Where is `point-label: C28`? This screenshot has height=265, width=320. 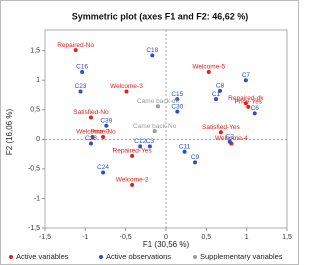 point-label: C28 is located at coordinates (91, 138).